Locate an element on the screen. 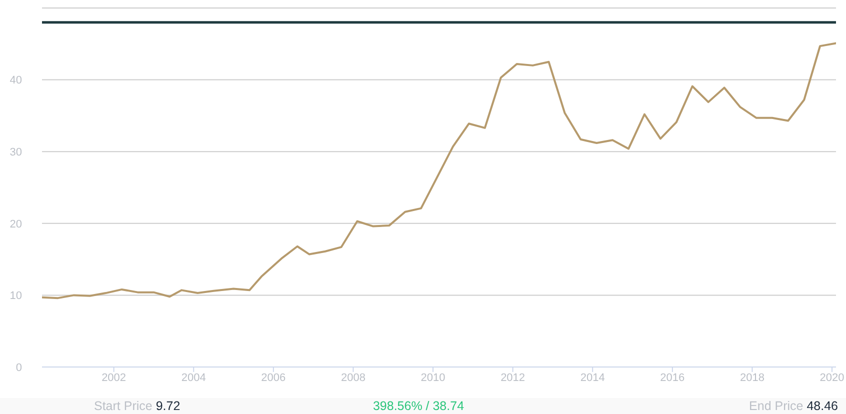 The height and width of the screenshot is (414, 846). y-tick-label: 0 is located at coordinates (19, 368).